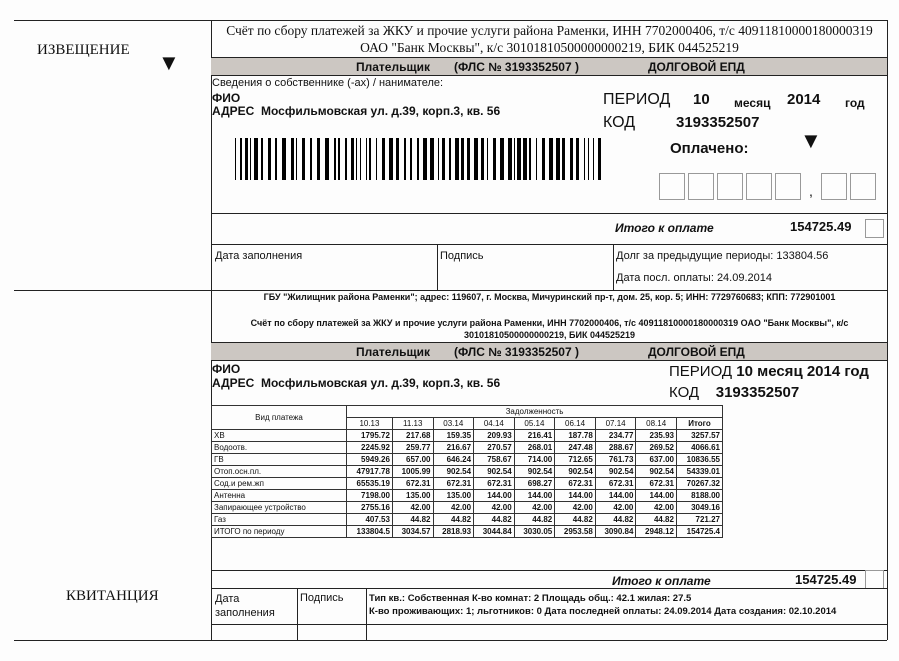  What do you see at coordinates (709, 148) in the screenshot?
I see `paid-label: Оплачено:` at bounding box center [709, 148].